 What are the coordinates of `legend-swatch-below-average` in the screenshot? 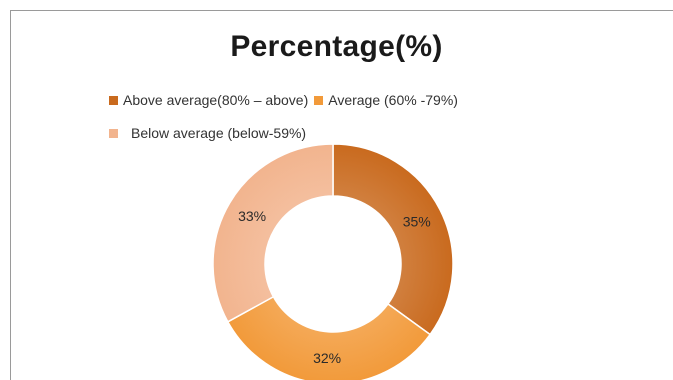 It's located at (113, 133).